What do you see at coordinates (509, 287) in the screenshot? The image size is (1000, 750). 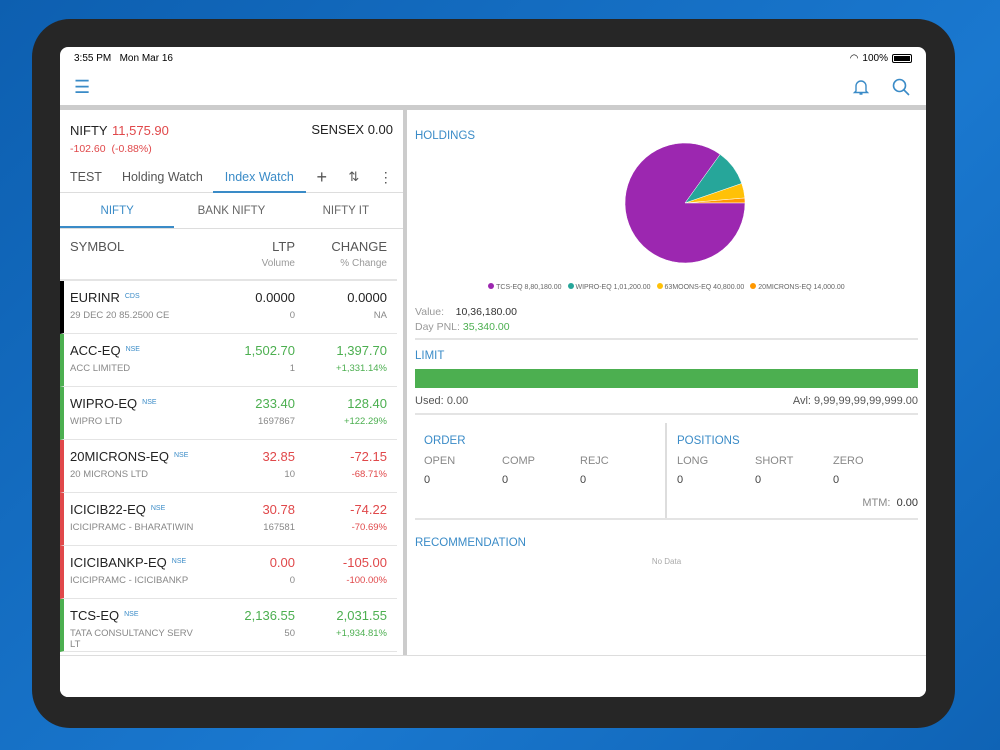 I see `legend-label: TCS-EQ` at bounding box center [509, 287].